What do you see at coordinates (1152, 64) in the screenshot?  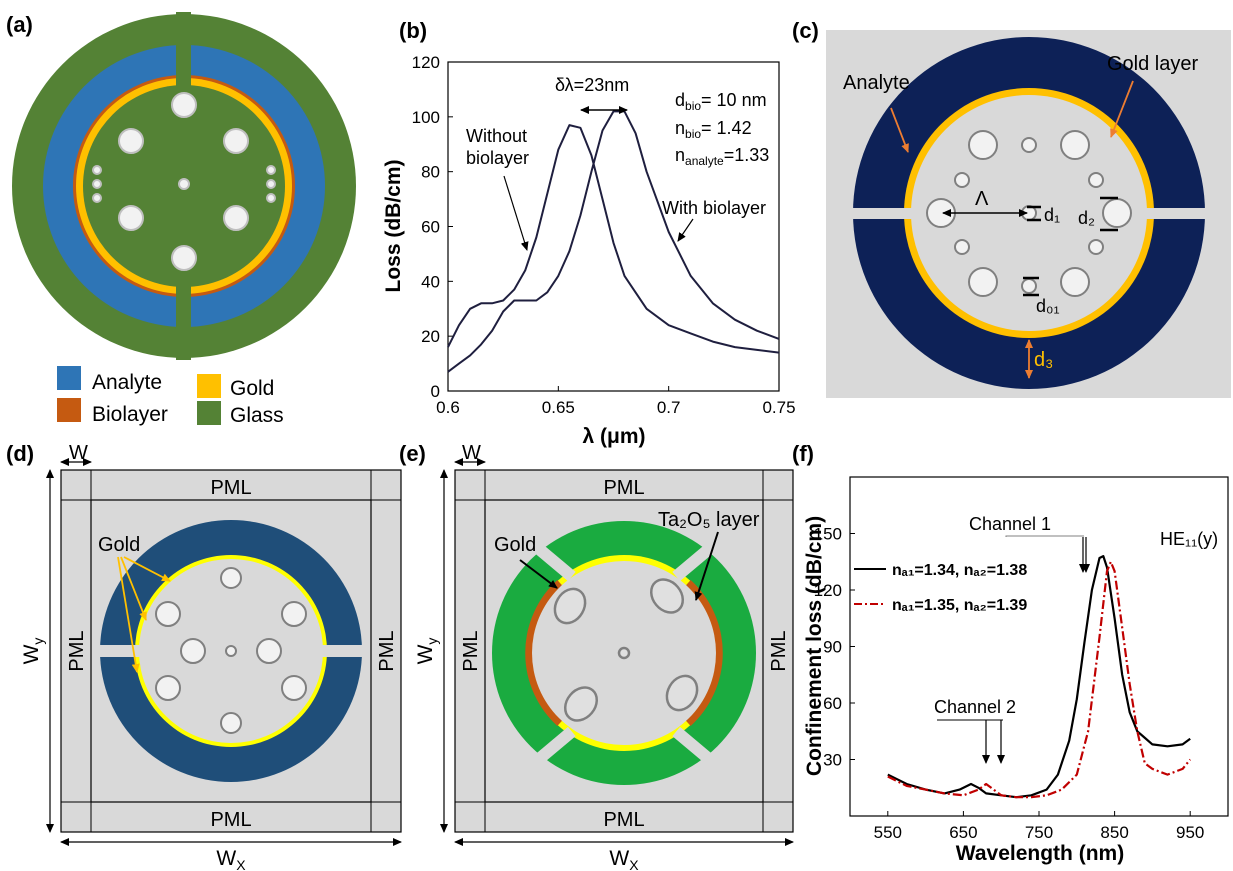 I see `gold-layer-label-c: Gold layer` at bounding box center [1152, 64].